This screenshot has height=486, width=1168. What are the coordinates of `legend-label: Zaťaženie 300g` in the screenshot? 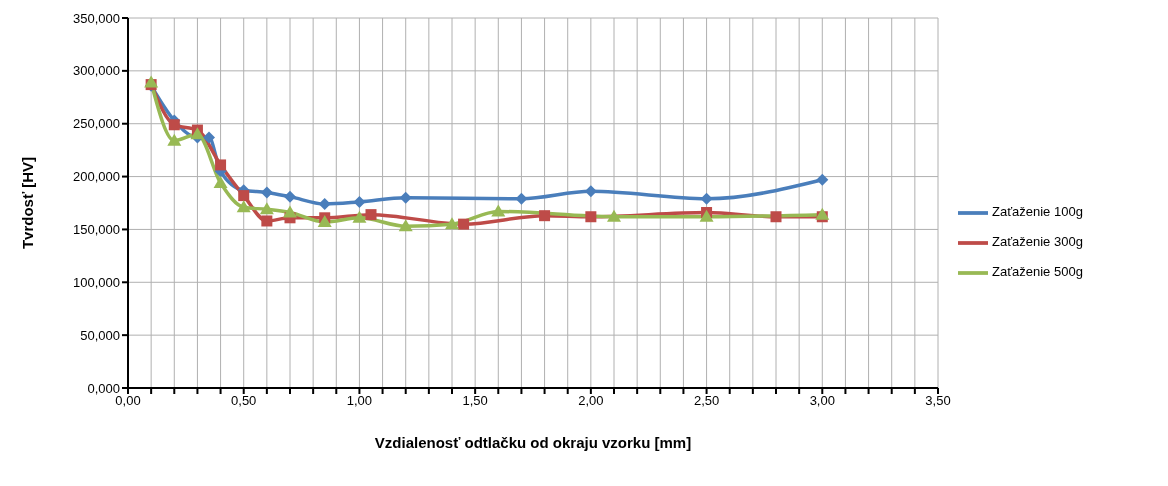 It's located at (1037, 242).